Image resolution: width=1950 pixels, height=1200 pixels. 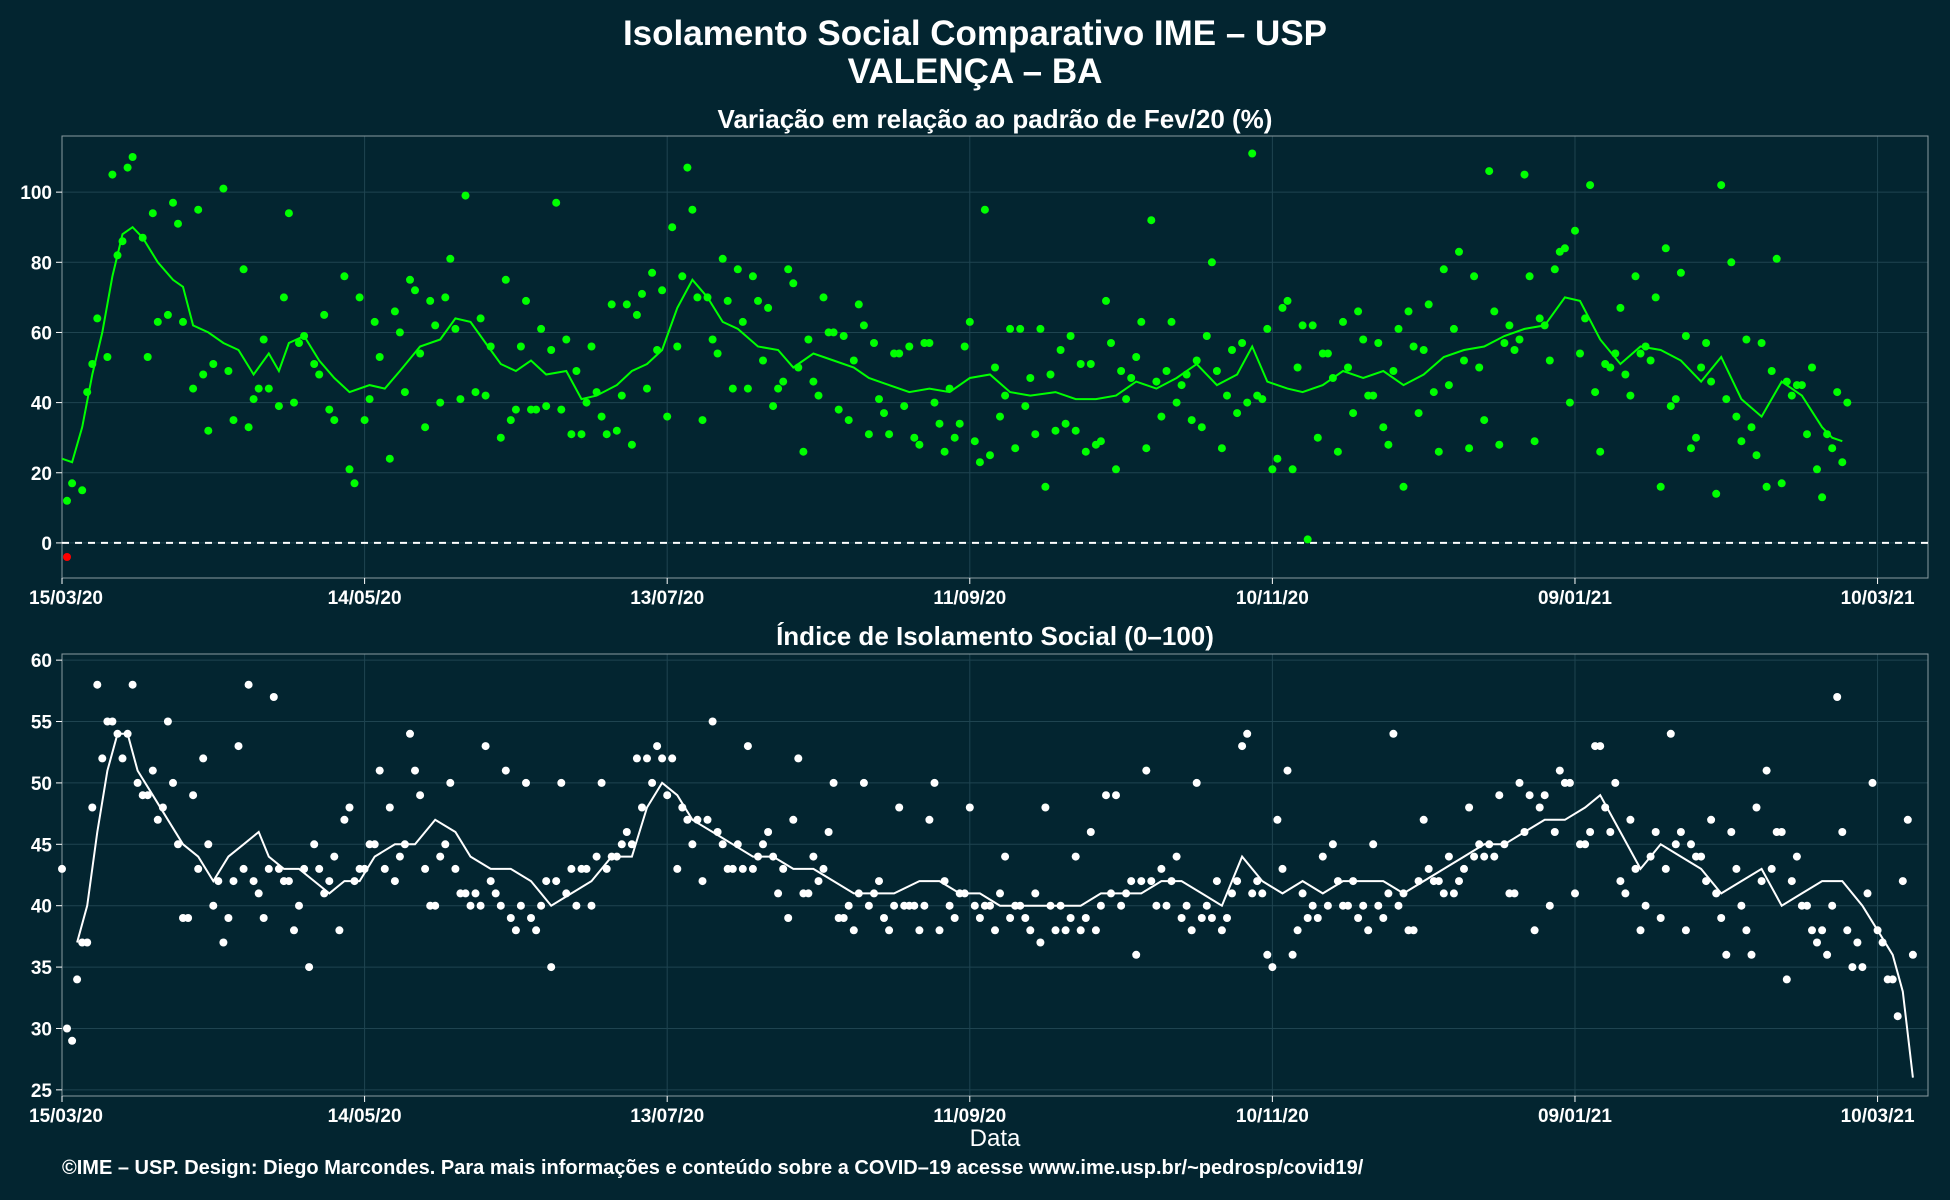 I want to click on y-tick-label: 40, so click(x=41, y=404).